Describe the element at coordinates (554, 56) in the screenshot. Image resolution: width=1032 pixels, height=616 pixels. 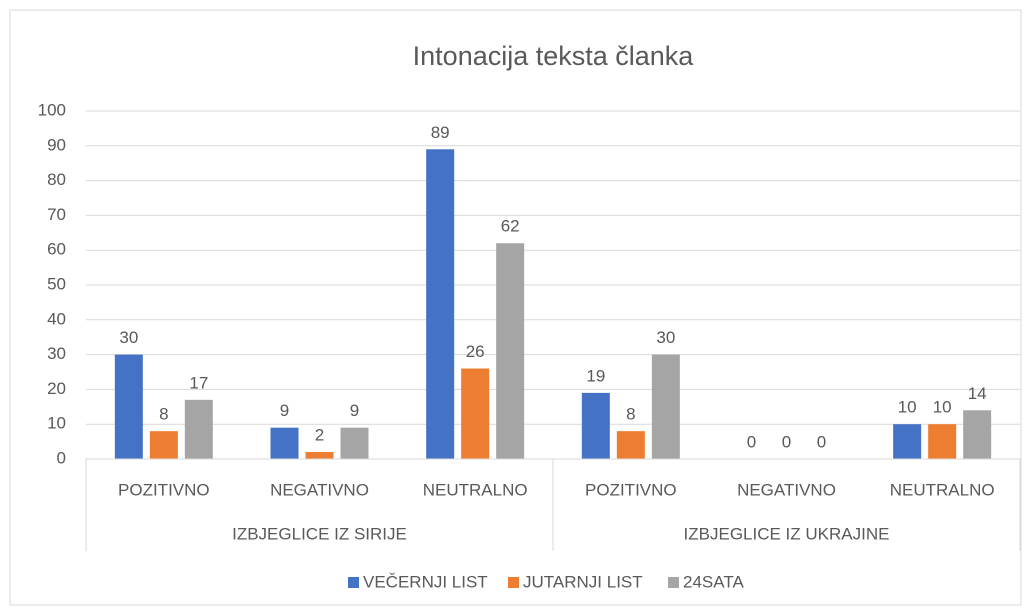
I see `chart-title: Intonacija teksta članka` at that location.